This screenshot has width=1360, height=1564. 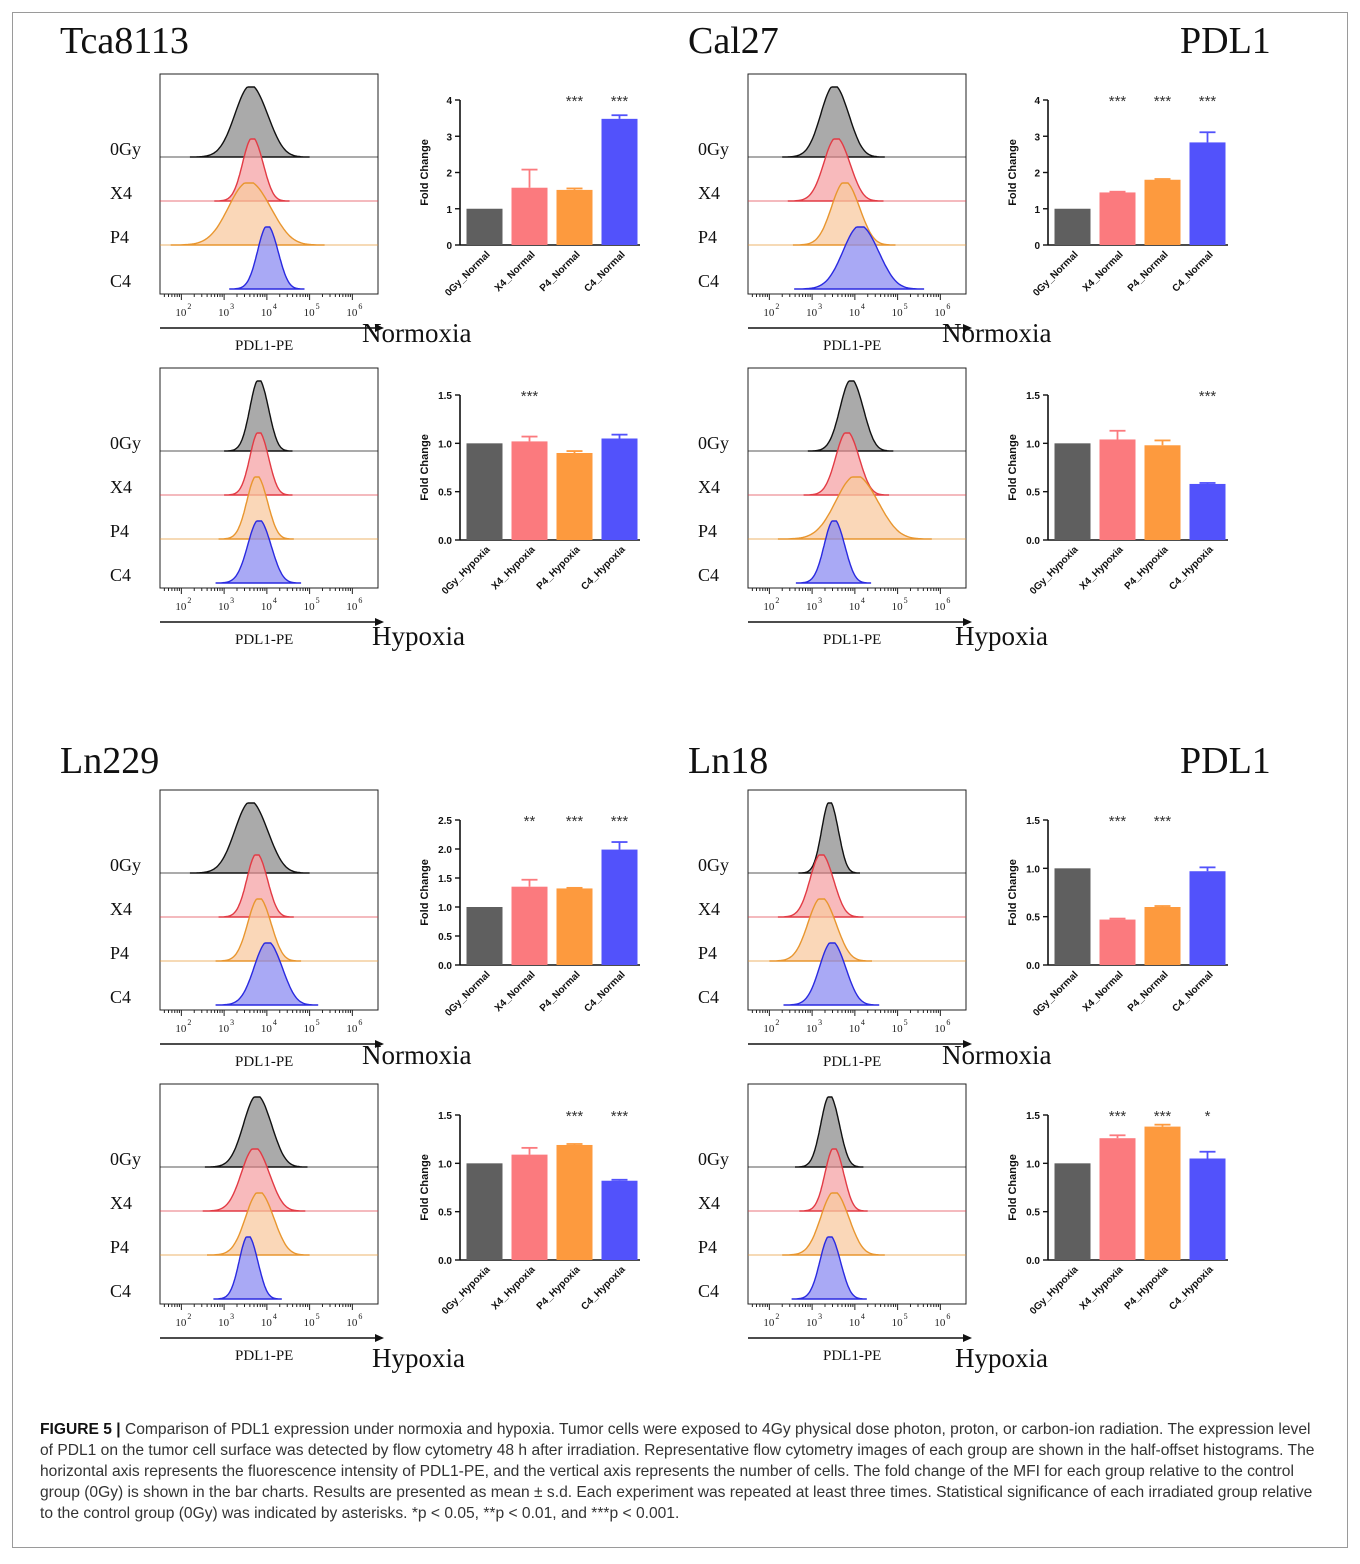 What do you see at coordinates (1072, 491) in the screenshot?
I see `bar-0gy` at bounding box center [1072, 491].